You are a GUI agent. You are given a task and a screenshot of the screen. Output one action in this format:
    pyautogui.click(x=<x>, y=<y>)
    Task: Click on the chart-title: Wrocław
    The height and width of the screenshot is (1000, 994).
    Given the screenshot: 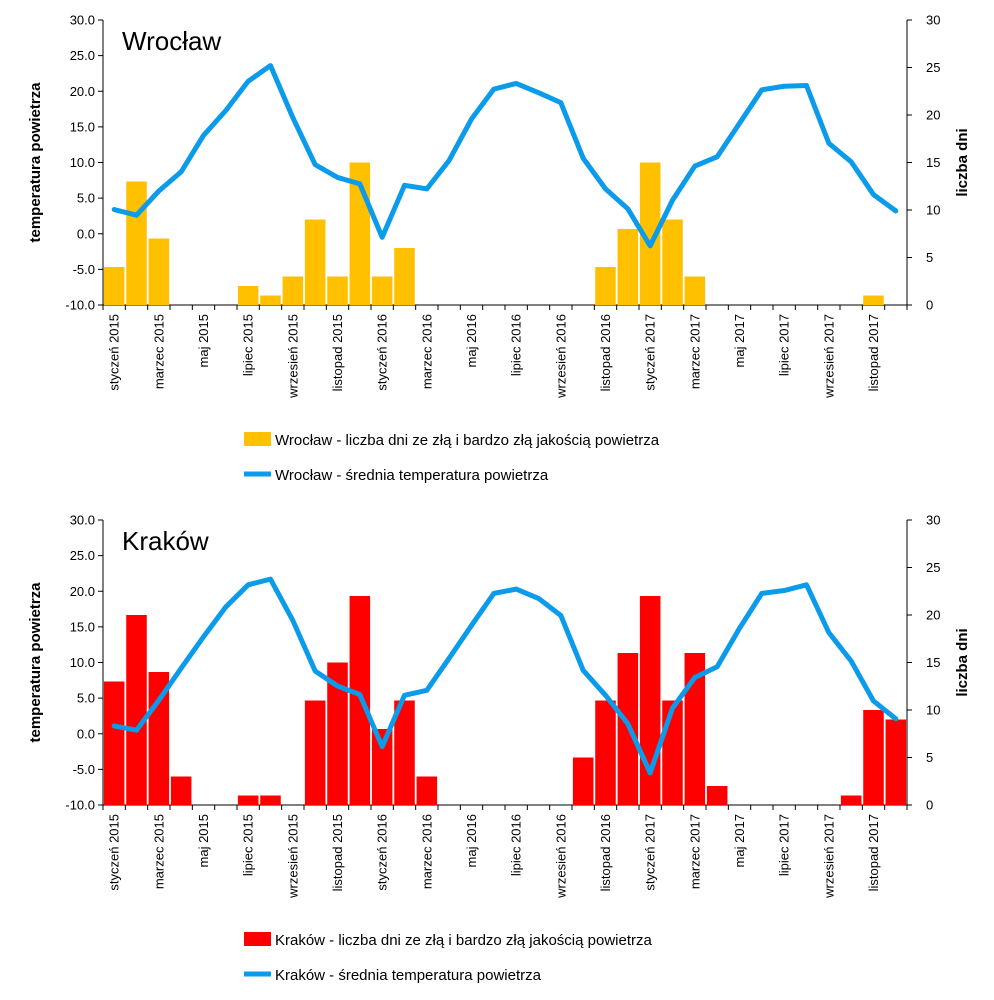 What is the action you would take?
    pyautogui.click(x=171, y=41)
    